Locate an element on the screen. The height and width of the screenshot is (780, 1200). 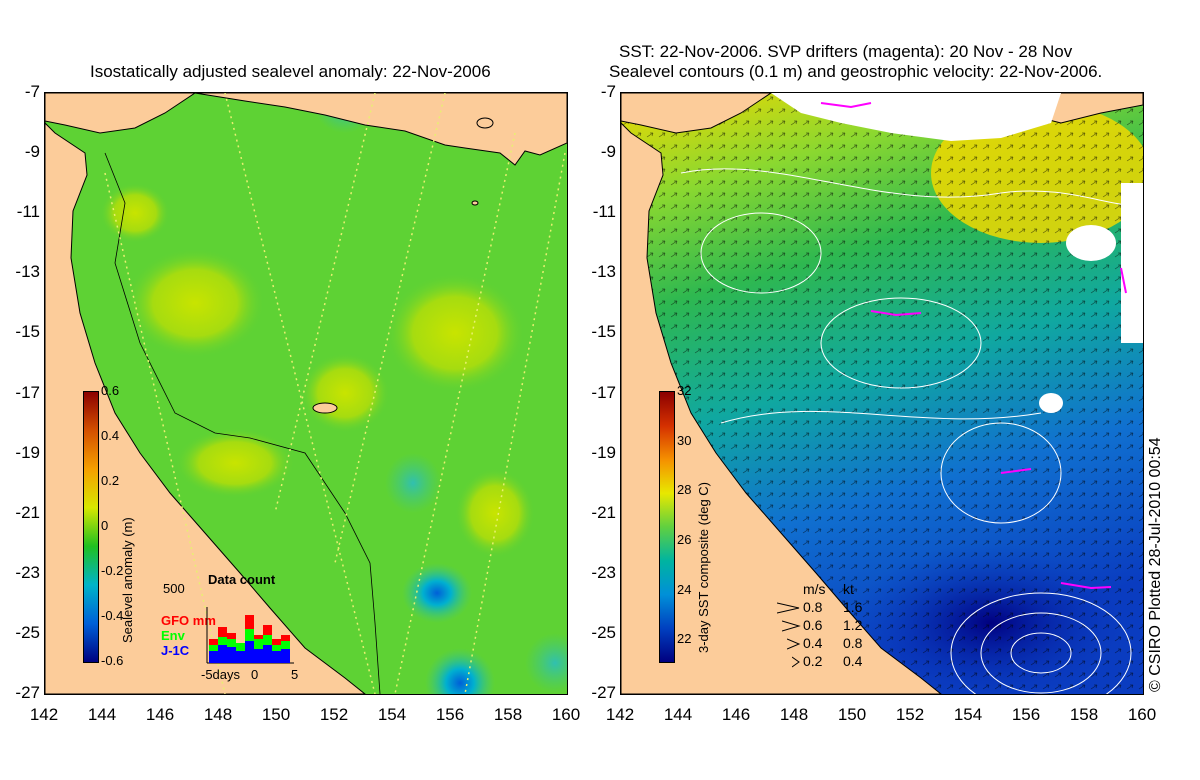
data-count-x-label: 0 is located at coordinates (255, 674).